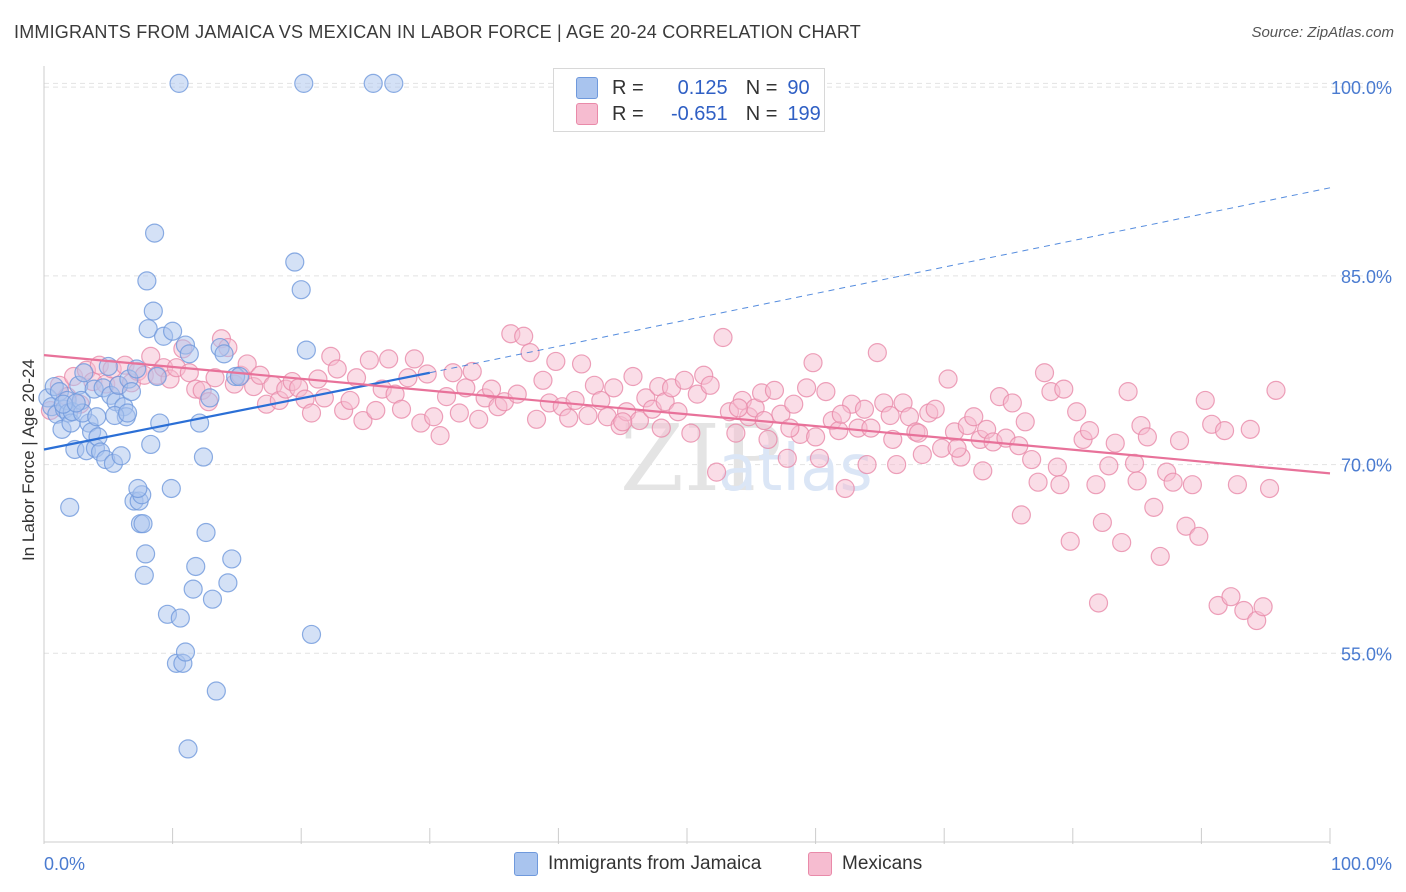 The height and width of the screenshot is (892, 1406). What do you see at coordinates (687, 414) in the screenshot?
I see `mexican-trend-line` at bounding box center [687, 414].